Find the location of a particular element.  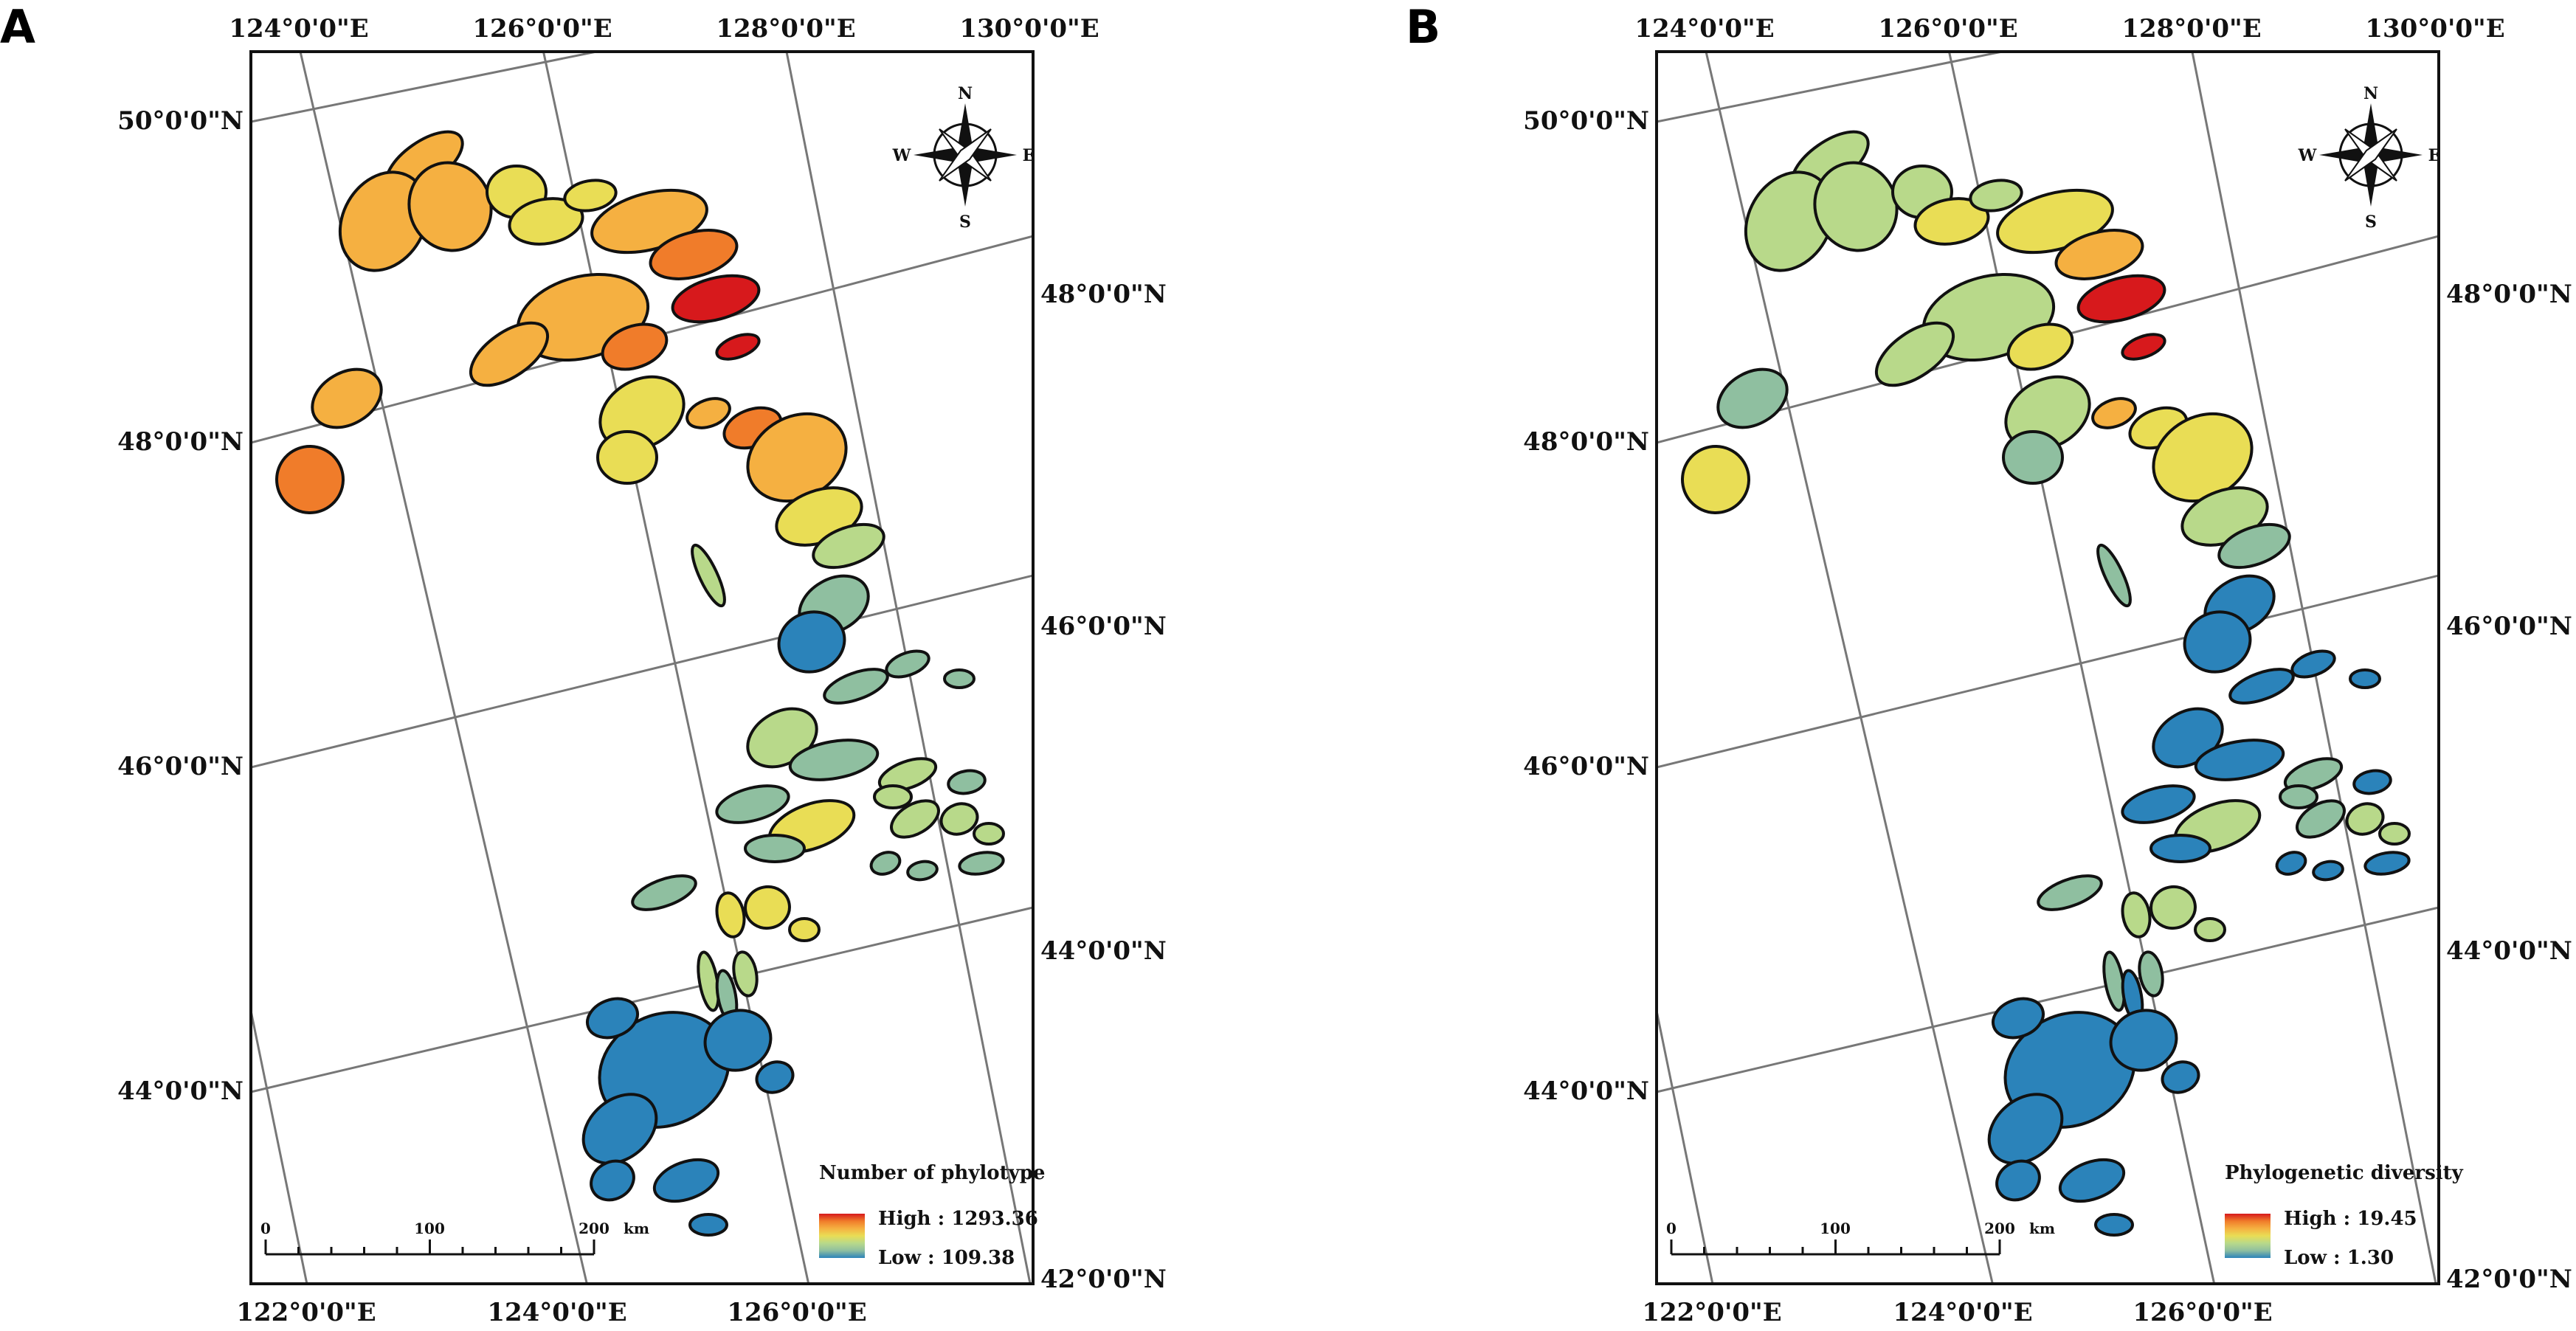

panel-label: B is located at coordinates (1423, 27).